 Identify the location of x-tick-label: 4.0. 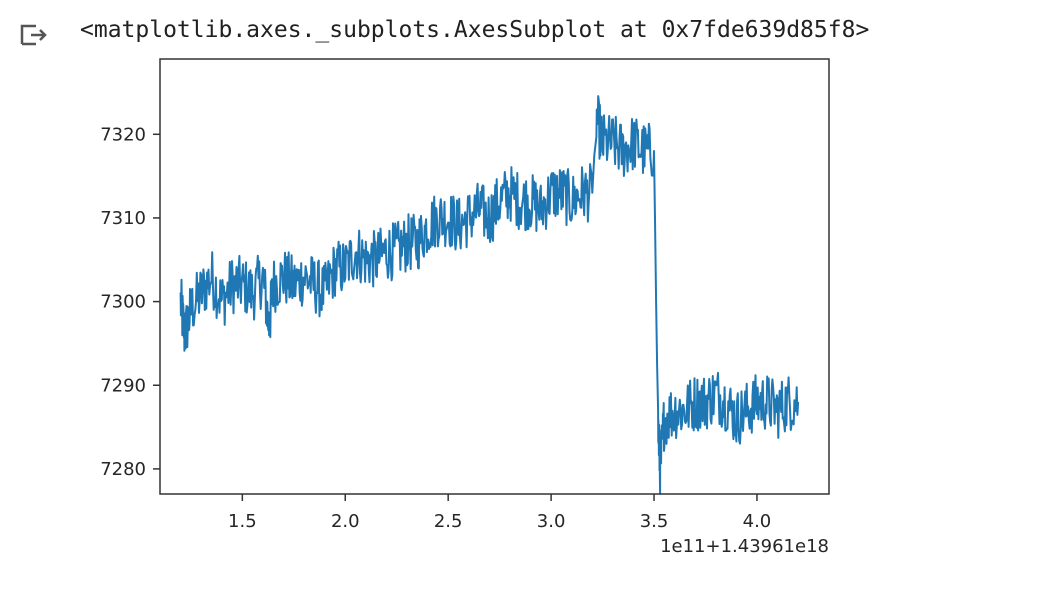
(757, 521).